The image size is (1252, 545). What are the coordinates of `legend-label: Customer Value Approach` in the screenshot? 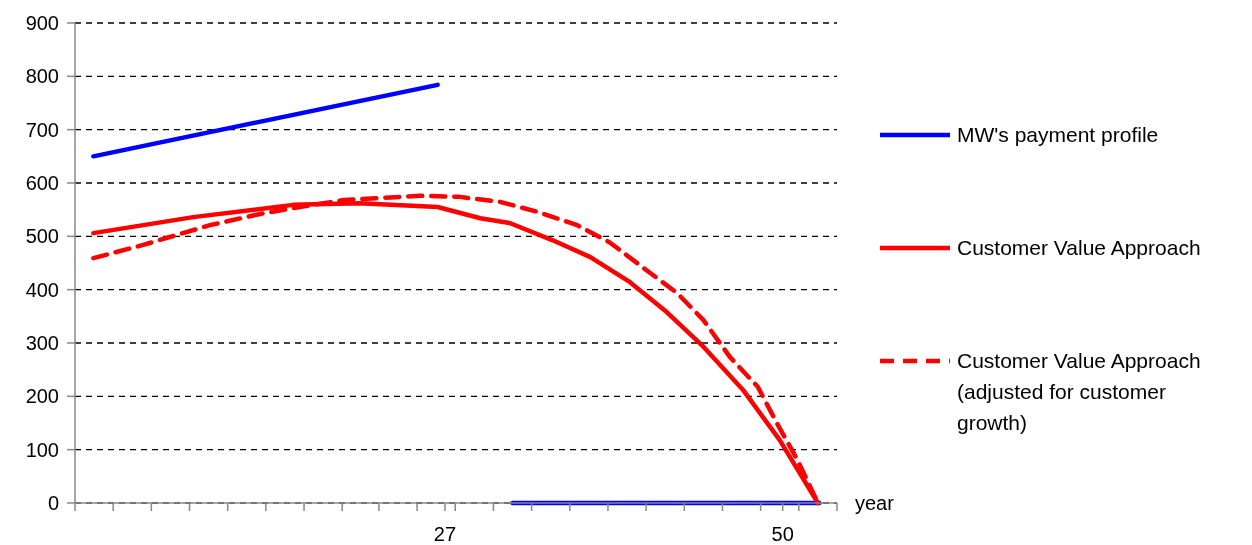 It's located at (1079, 247).